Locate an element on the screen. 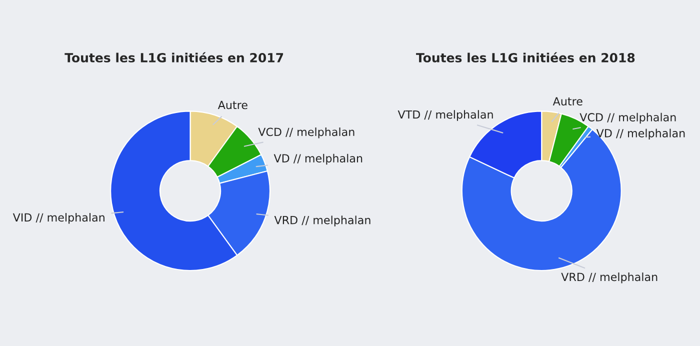 The image size is (700, 346). slice-label: VID // melphalan is located at coordinates (58, 218).